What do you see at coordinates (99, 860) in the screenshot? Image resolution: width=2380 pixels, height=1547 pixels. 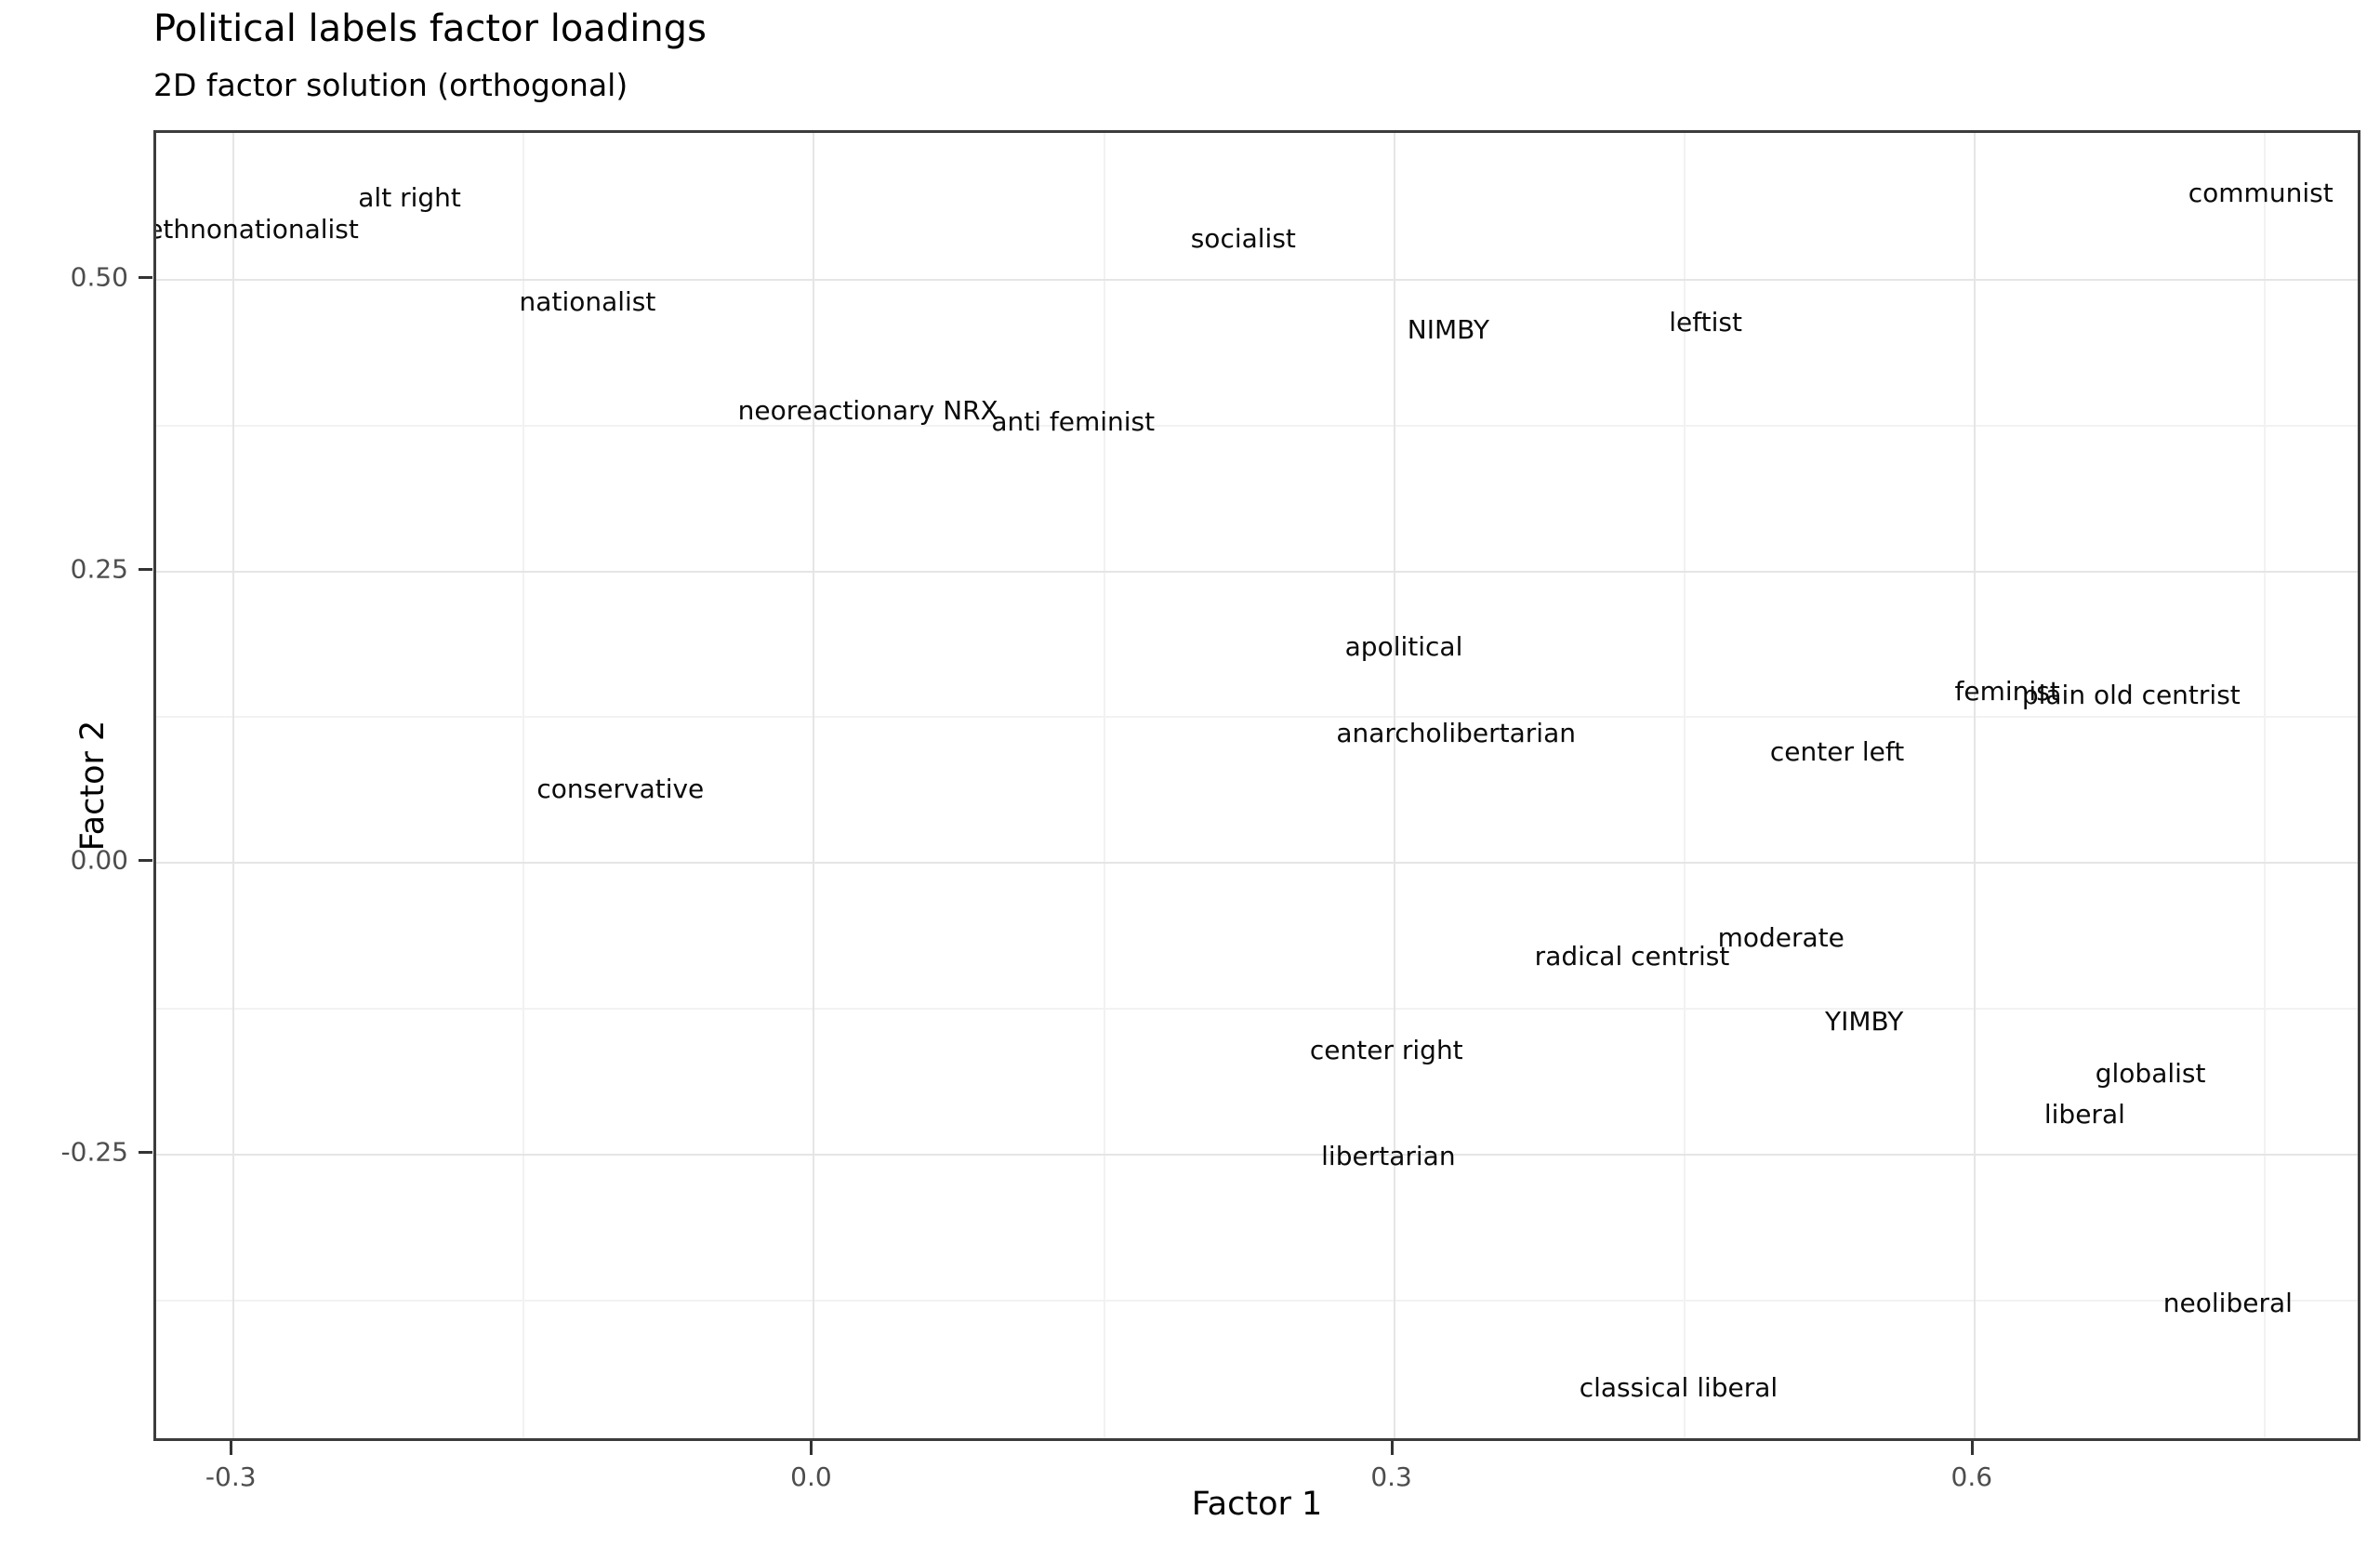 I see `y-tick-label: 0.00` at bounding box center [99, 860].